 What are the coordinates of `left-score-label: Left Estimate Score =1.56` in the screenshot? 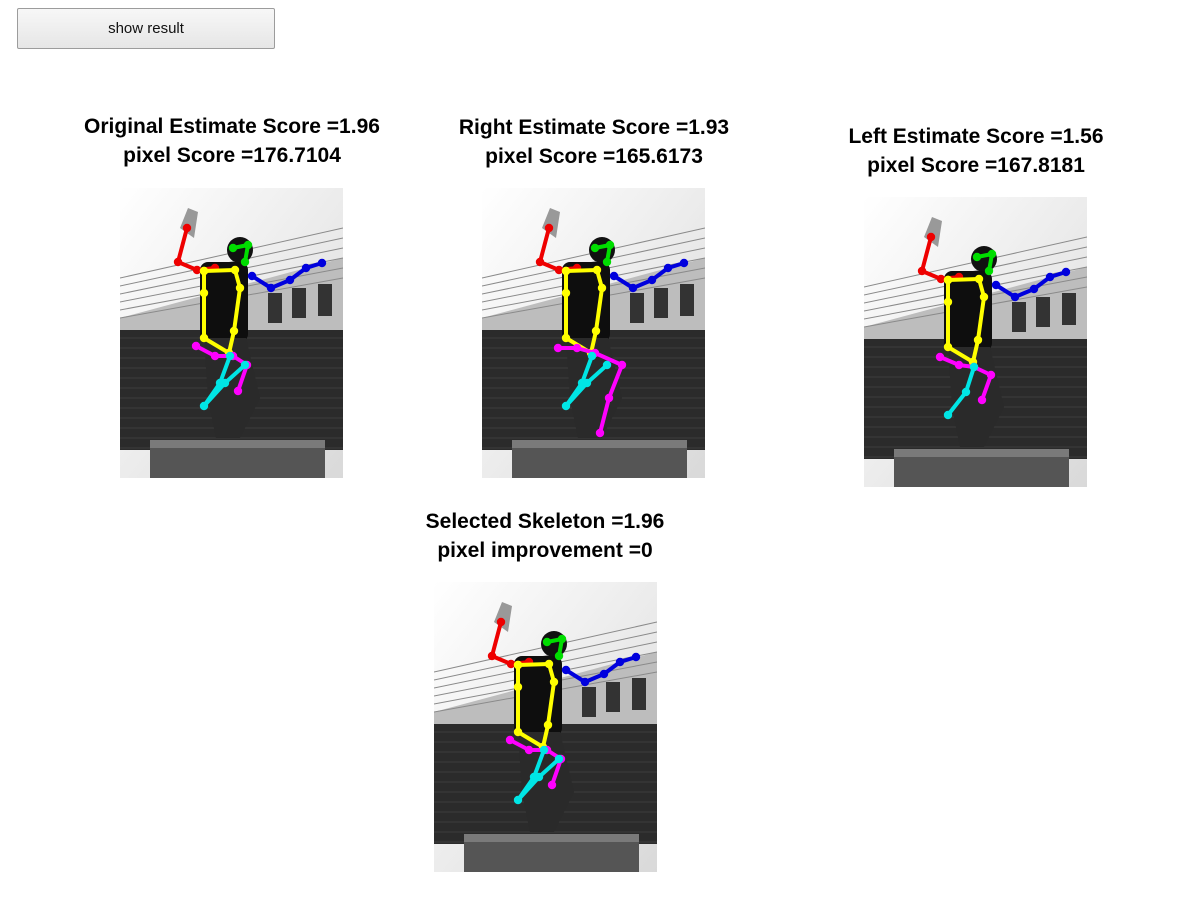 It's located at (976, 136).